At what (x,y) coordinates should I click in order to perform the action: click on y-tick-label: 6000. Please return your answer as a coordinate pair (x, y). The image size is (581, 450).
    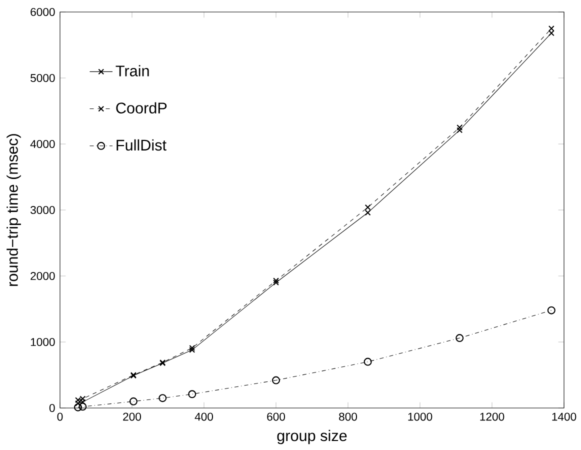
    Looking at the image, I should click on (42, 12).